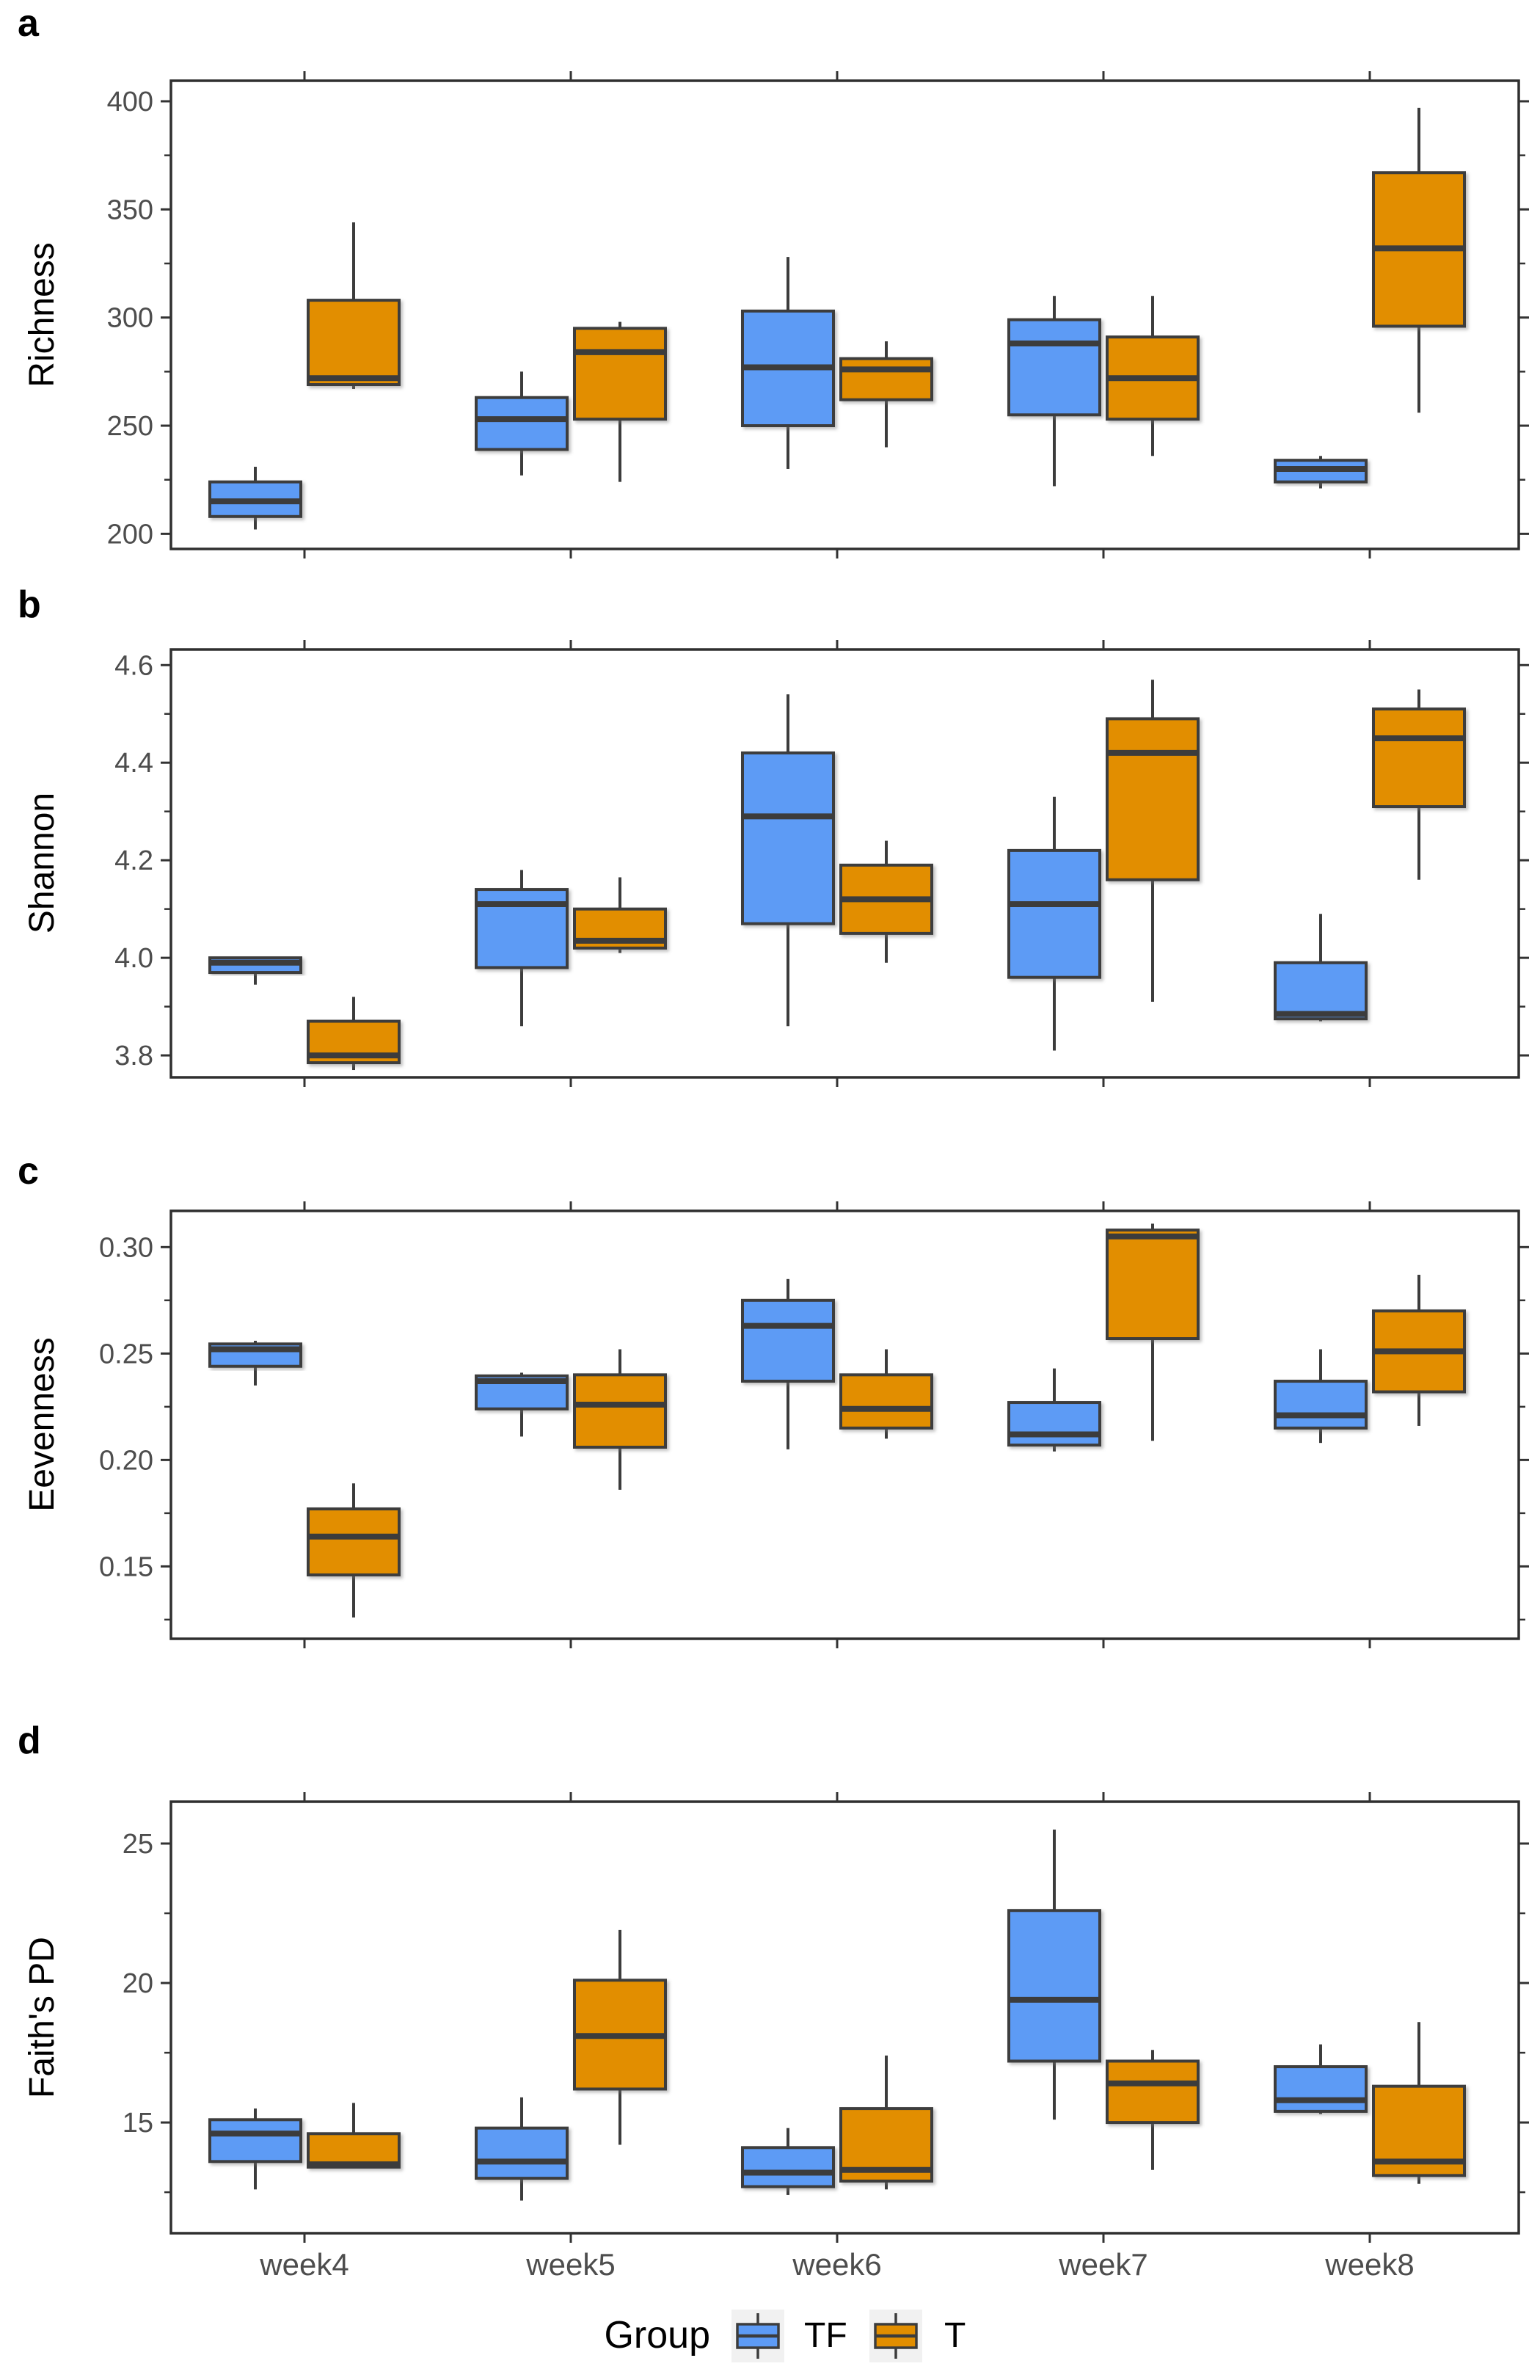 The height and width of the screenshot is (2380, 1540). Describe the element at coordinates (130, 102) in the screenshot. I see `y-tick-label: 400` at that location.